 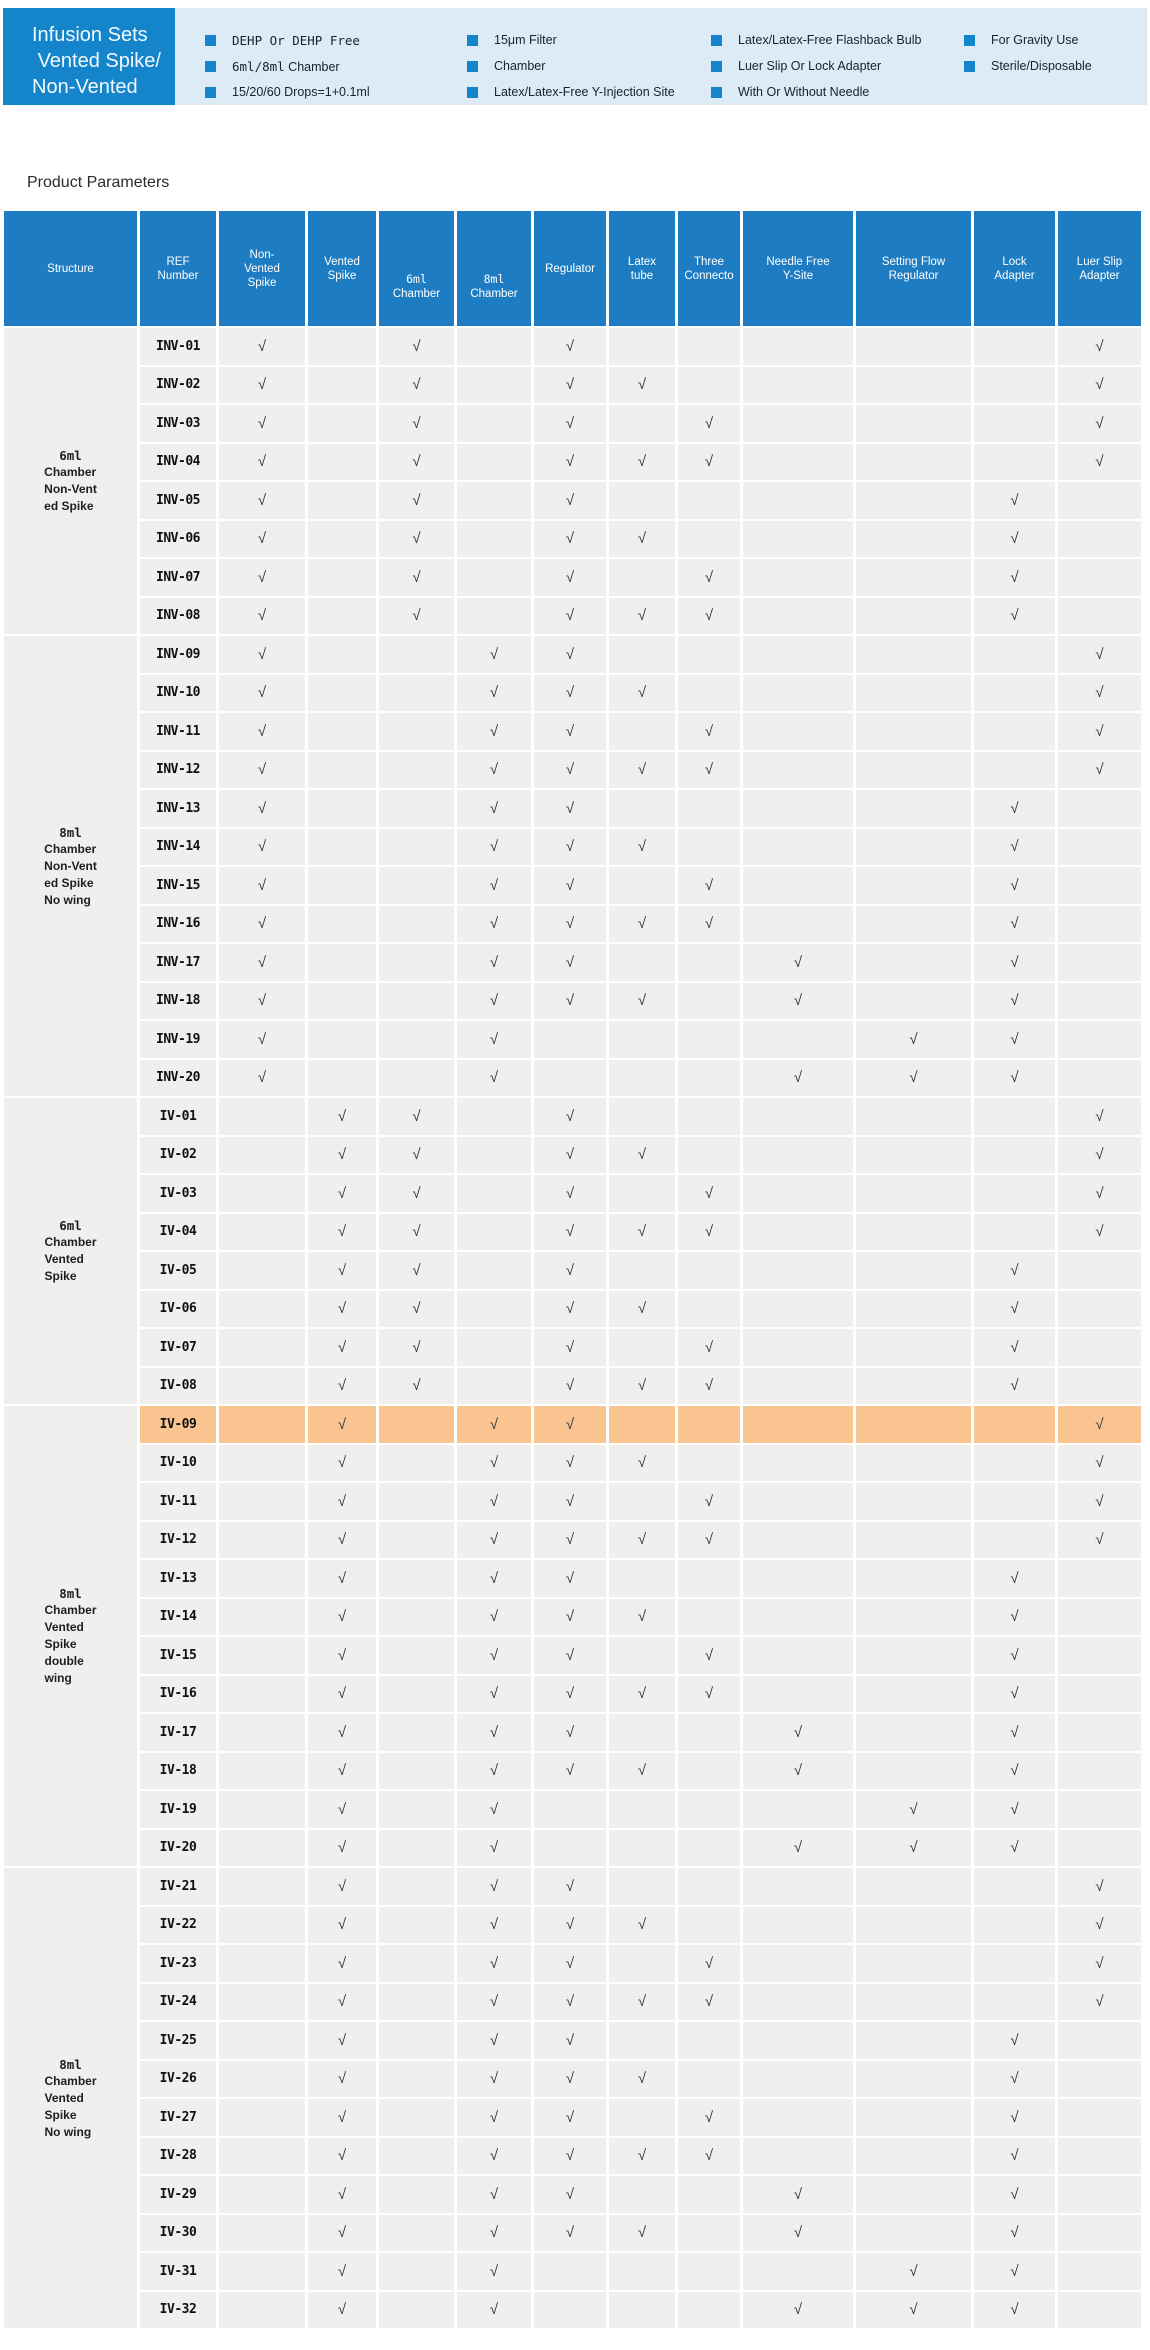 I want to click on banner-title-box: Infusion Sets Vented Spike/ Non-Vented, so click(x=89, y=56).